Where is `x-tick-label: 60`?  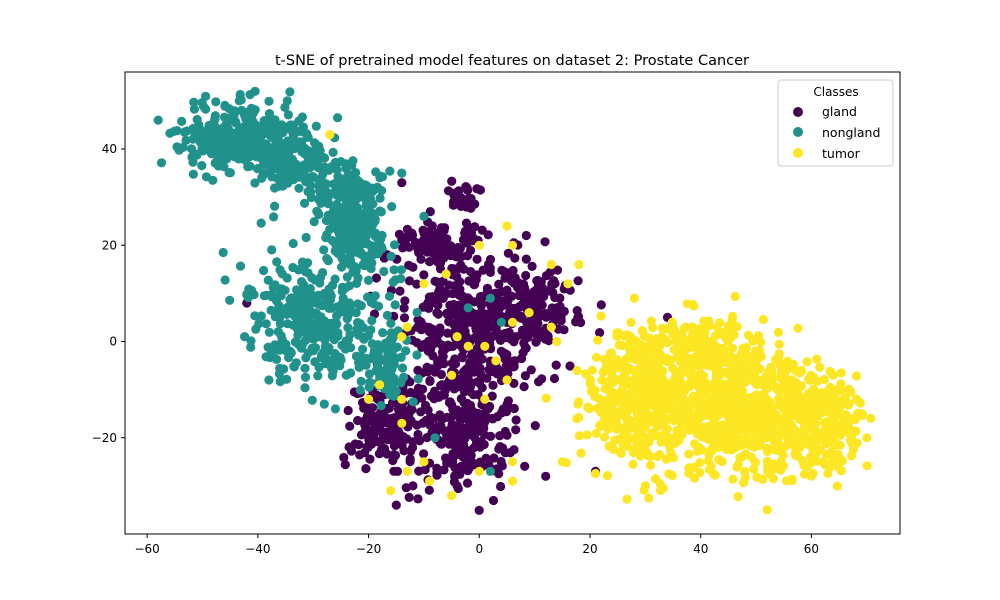
x-tick-label: 60 is located at coordinates (811, 549).